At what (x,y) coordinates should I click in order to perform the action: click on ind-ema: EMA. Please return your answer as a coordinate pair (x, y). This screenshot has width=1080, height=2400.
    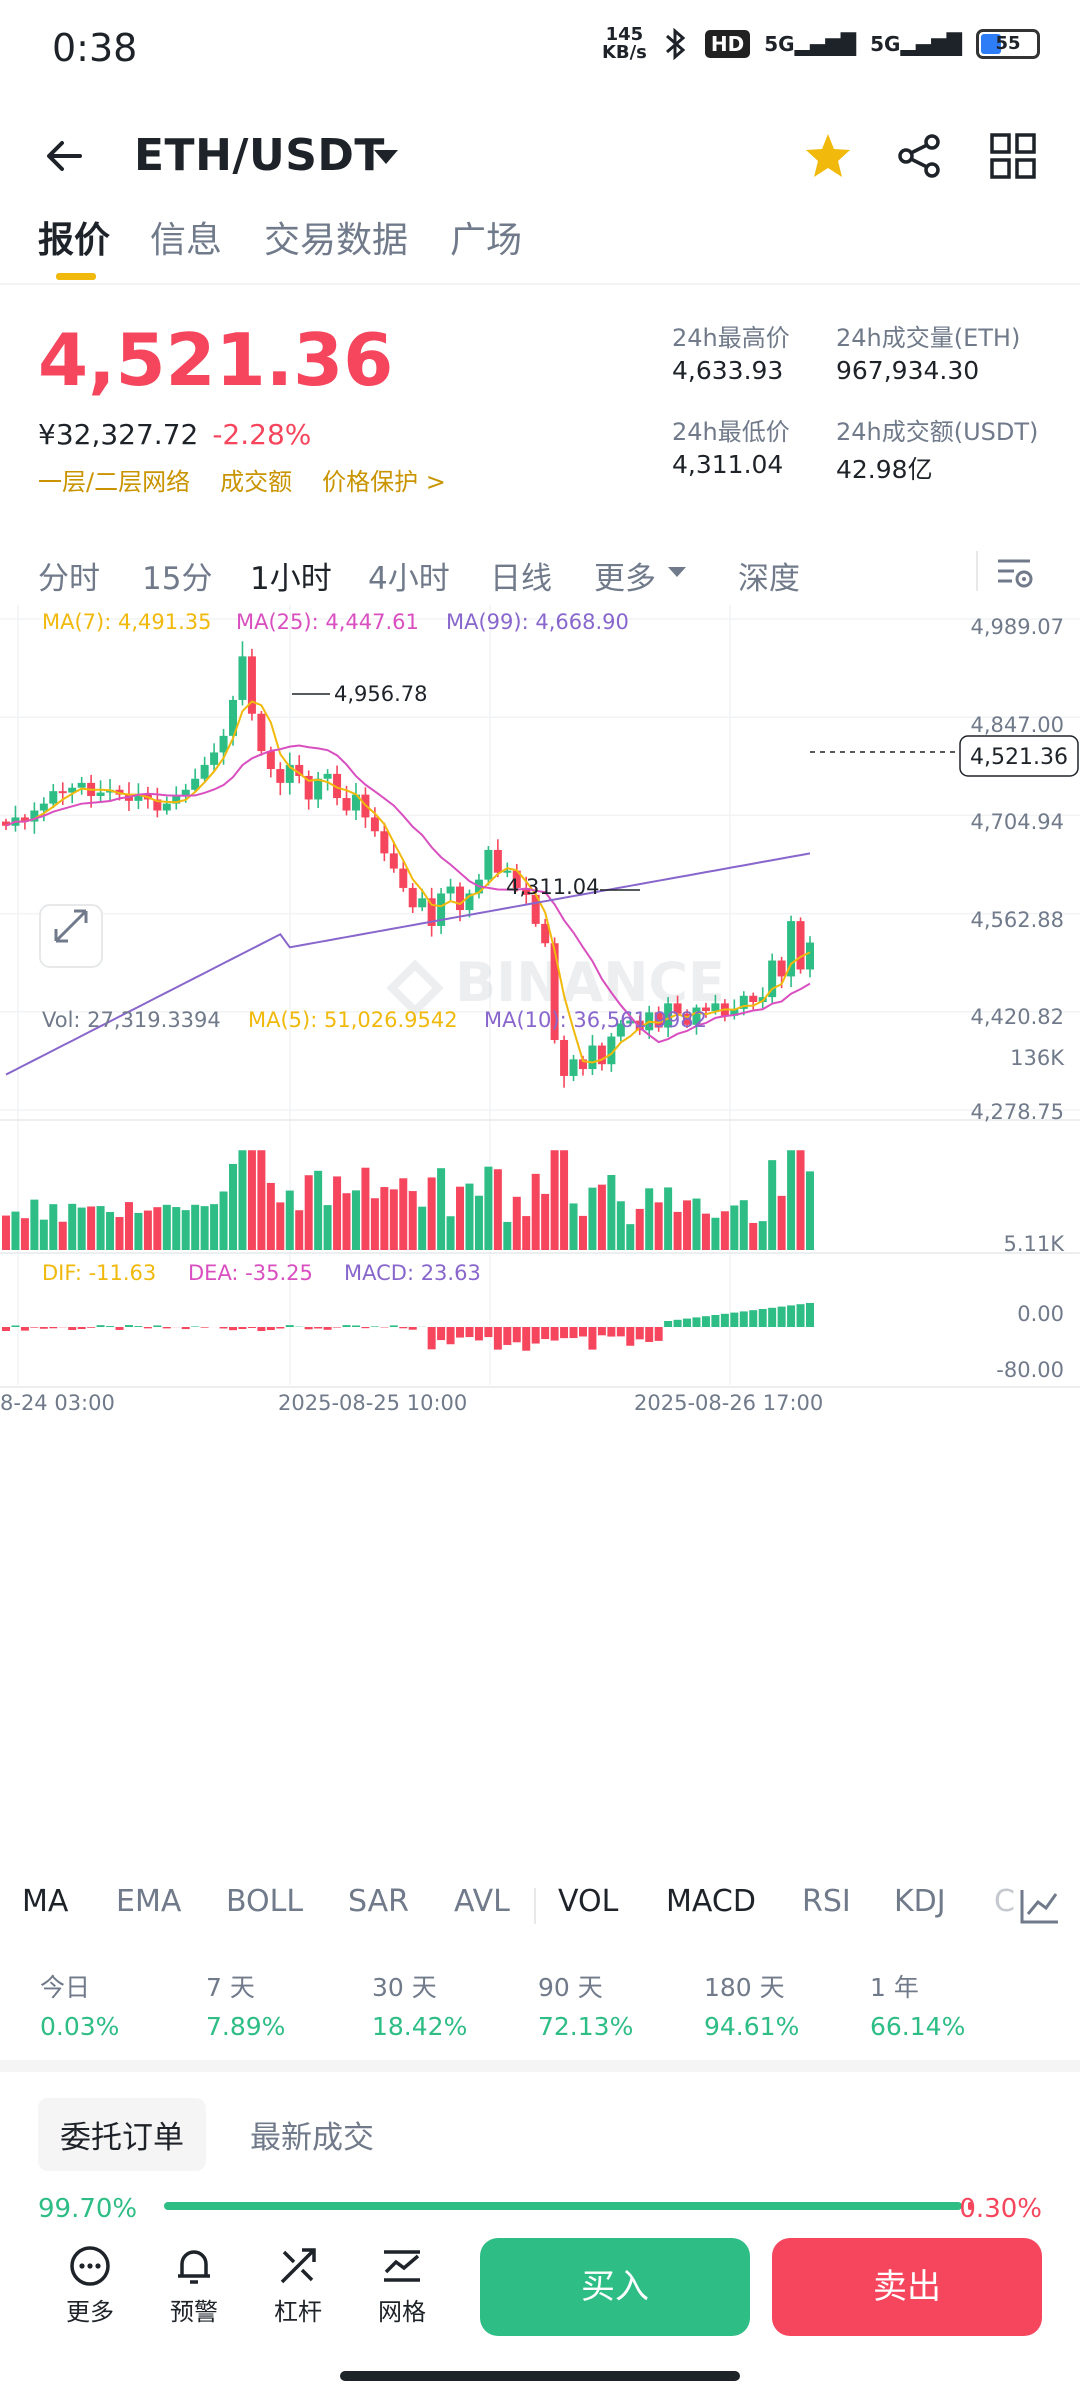
    Looking at the image, I should click on (149, 1901).